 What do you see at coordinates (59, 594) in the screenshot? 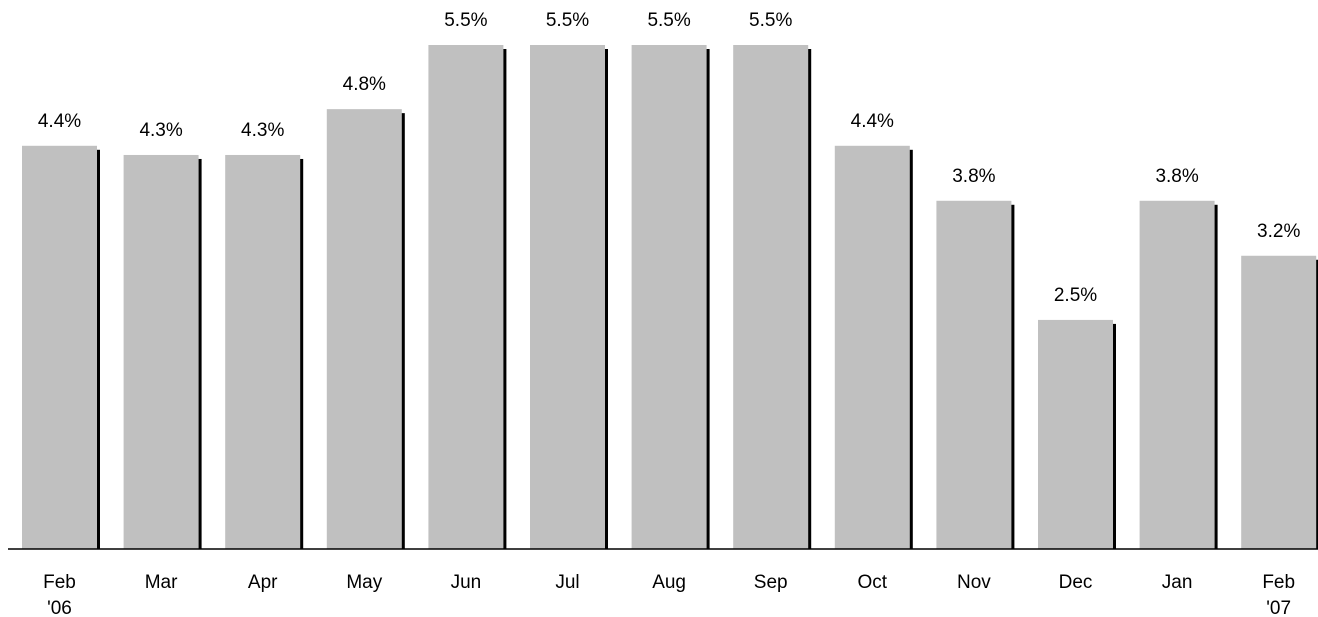
I see `x-tick-label: Feb '06` at bounding box center [59, 594].